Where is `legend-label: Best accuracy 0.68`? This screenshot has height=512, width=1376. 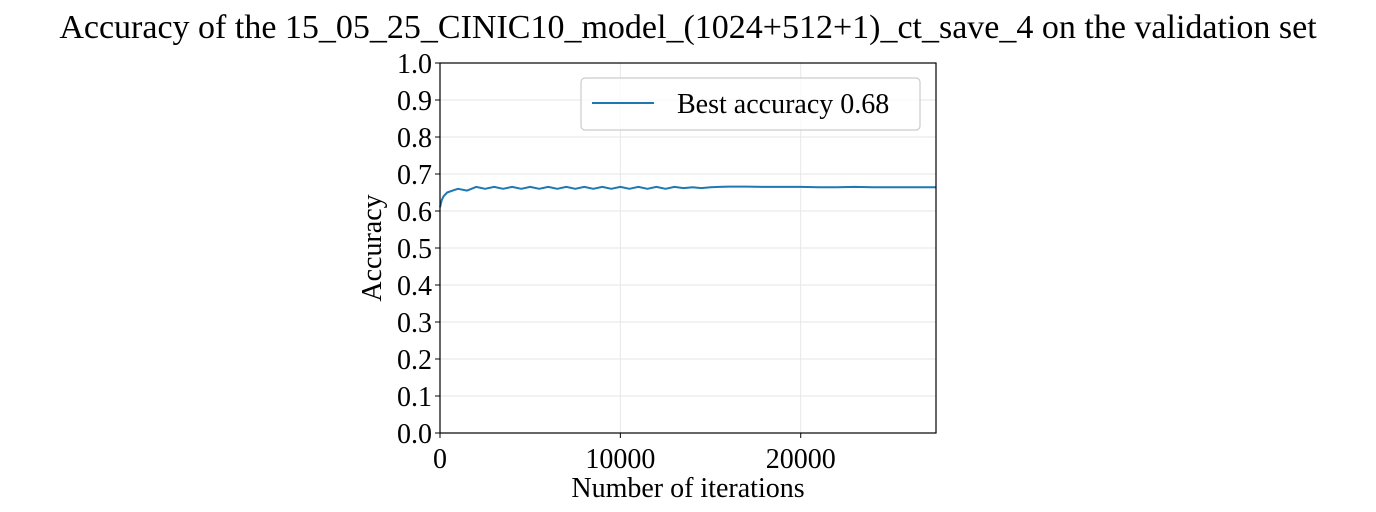 legend-label: Best accuracy 0.68 is located at coordinates (783, 104).